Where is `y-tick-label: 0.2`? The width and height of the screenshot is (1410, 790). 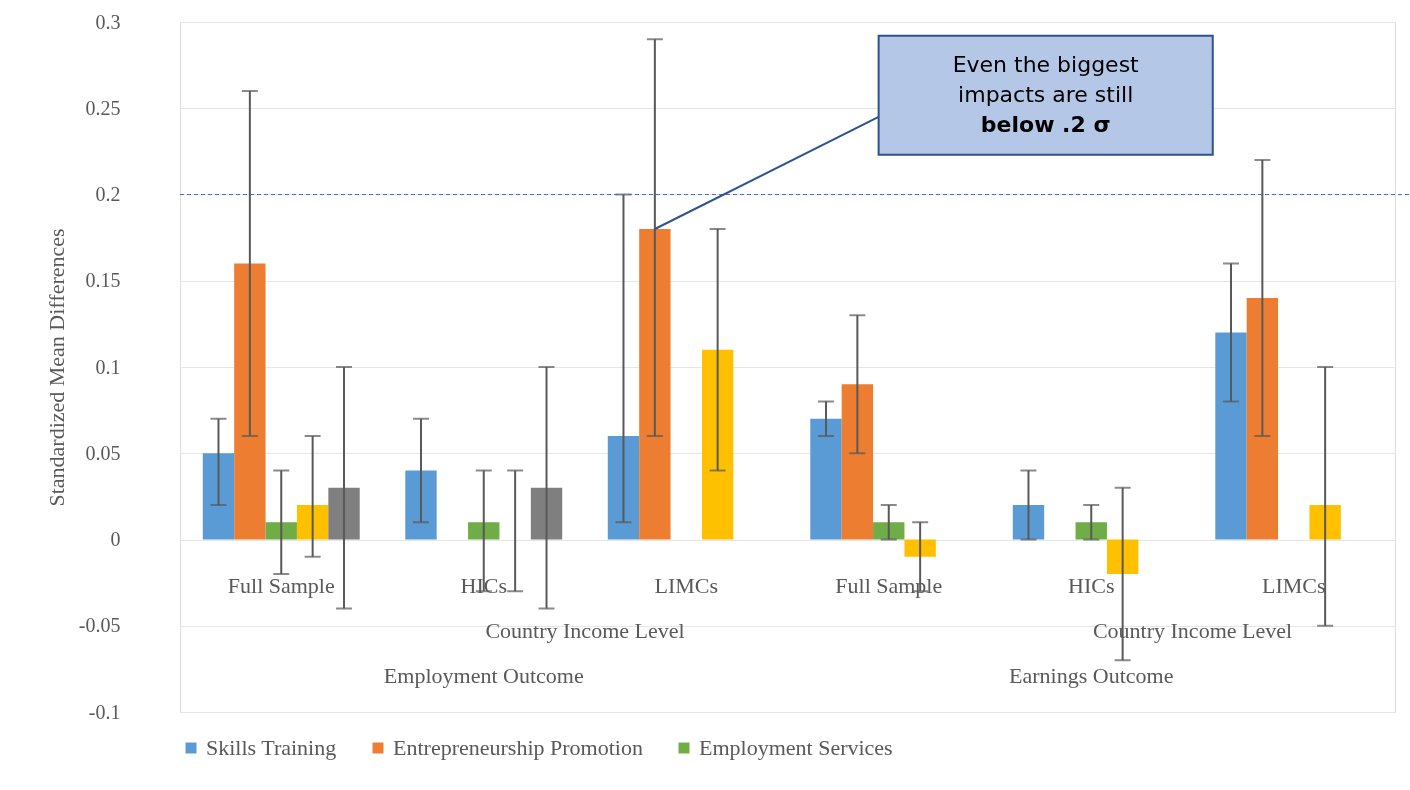
y-tick-label: 0.2 is located at coordinates (108, 194).